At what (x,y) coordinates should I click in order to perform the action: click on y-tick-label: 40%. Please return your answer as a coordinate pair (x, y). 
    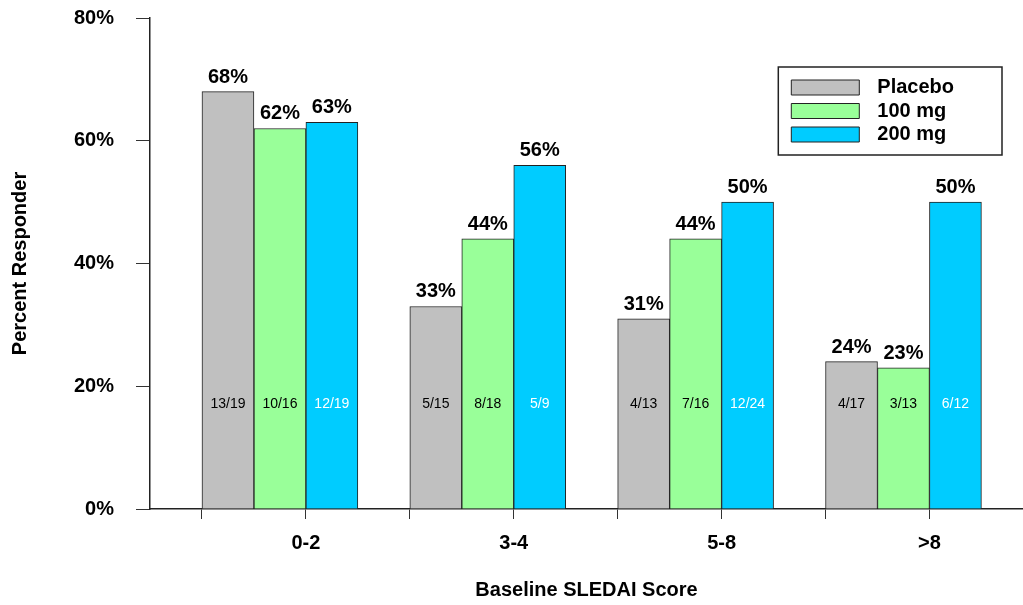
    Looking at the image, I should click on (94, 262).